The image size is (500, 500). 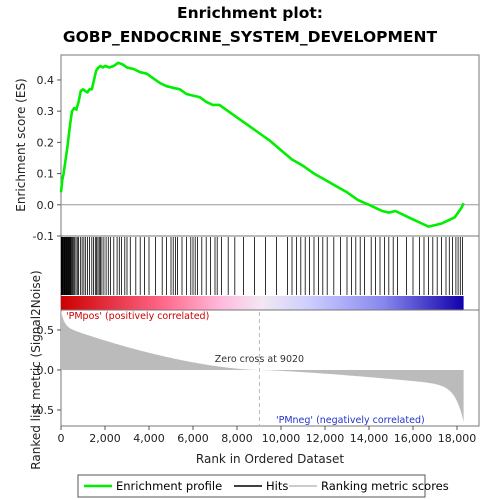 What do you see at coordinates (46, 142) in the screenshot?
I see `es-y-tick-label: 0.2` at bounding box center [46, 142].